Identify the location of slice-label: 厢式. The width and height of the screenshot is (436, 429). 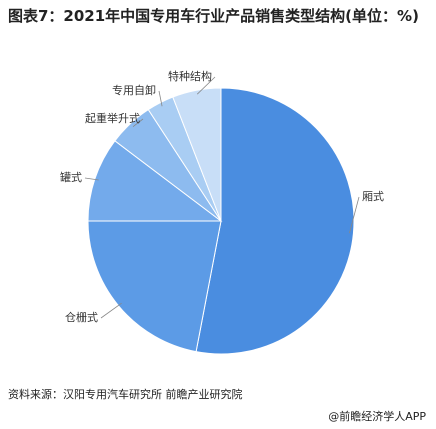
(373, 196).